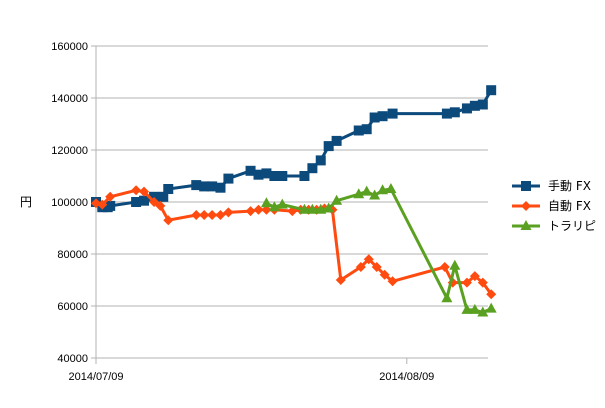 Image resolution: width=605 pixels, height=408 pixels. What do you see at coordinates (95, 377) in the screenshot?
I see `x-tick-label: 2014/07/09` at bounding box center [95, 377].